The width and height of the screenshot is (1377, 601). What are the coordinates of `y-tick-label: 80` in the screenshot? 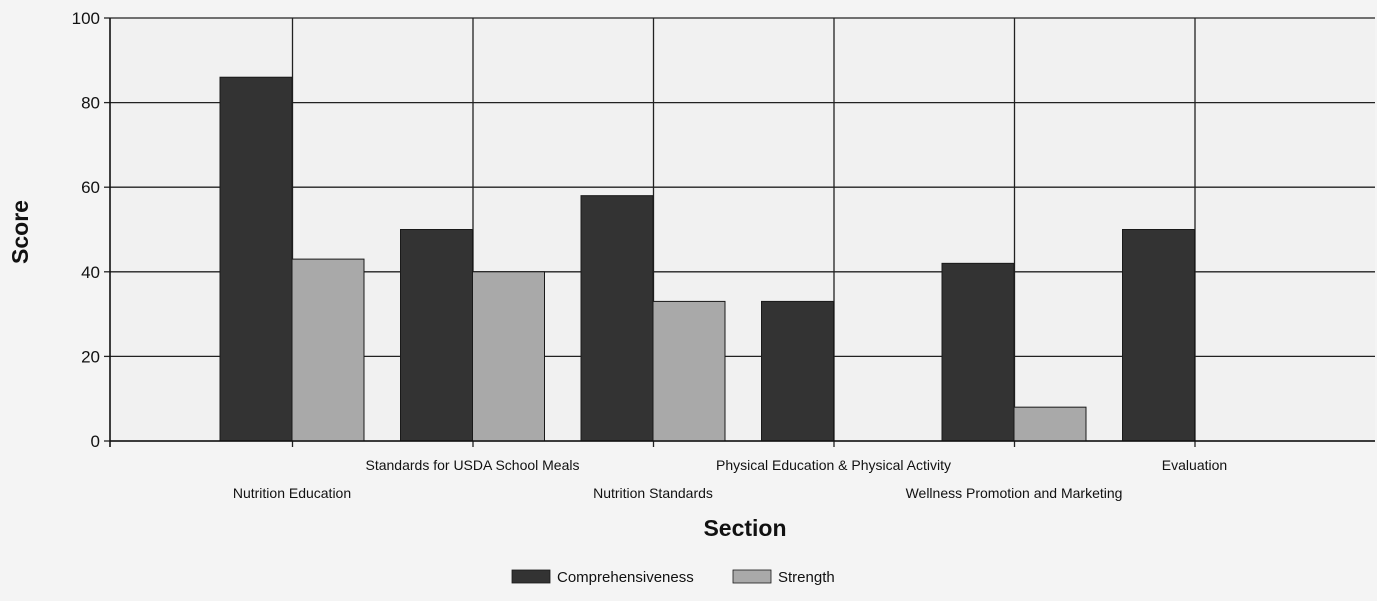 It's located at (90, 103).